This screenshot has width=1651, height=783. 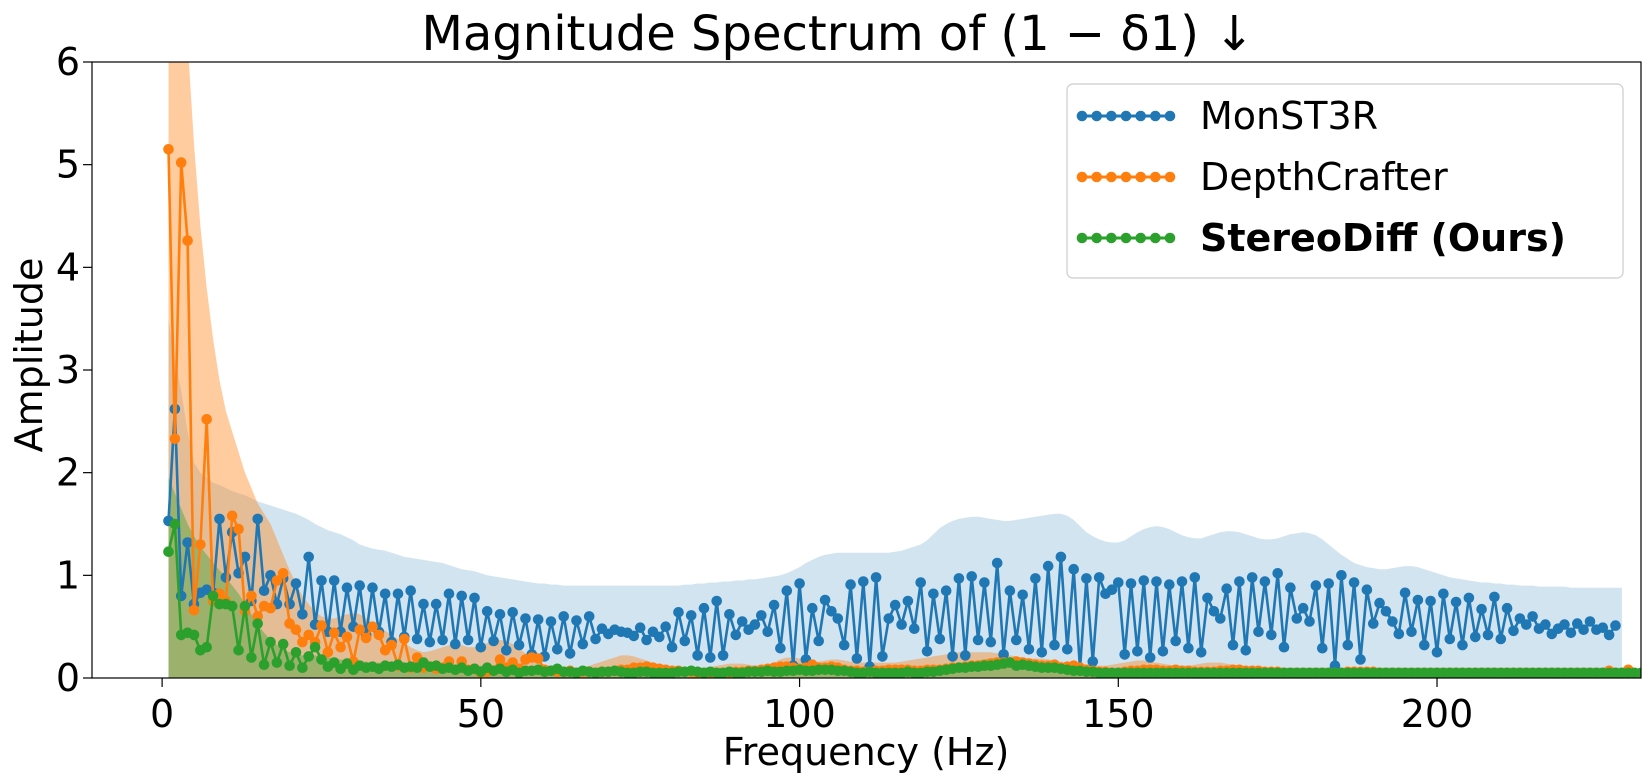 What do you see at coordinates (1118, 714) in the screenshot?
I see `x-tick-label: 150` at bounding box center [1118, 714].